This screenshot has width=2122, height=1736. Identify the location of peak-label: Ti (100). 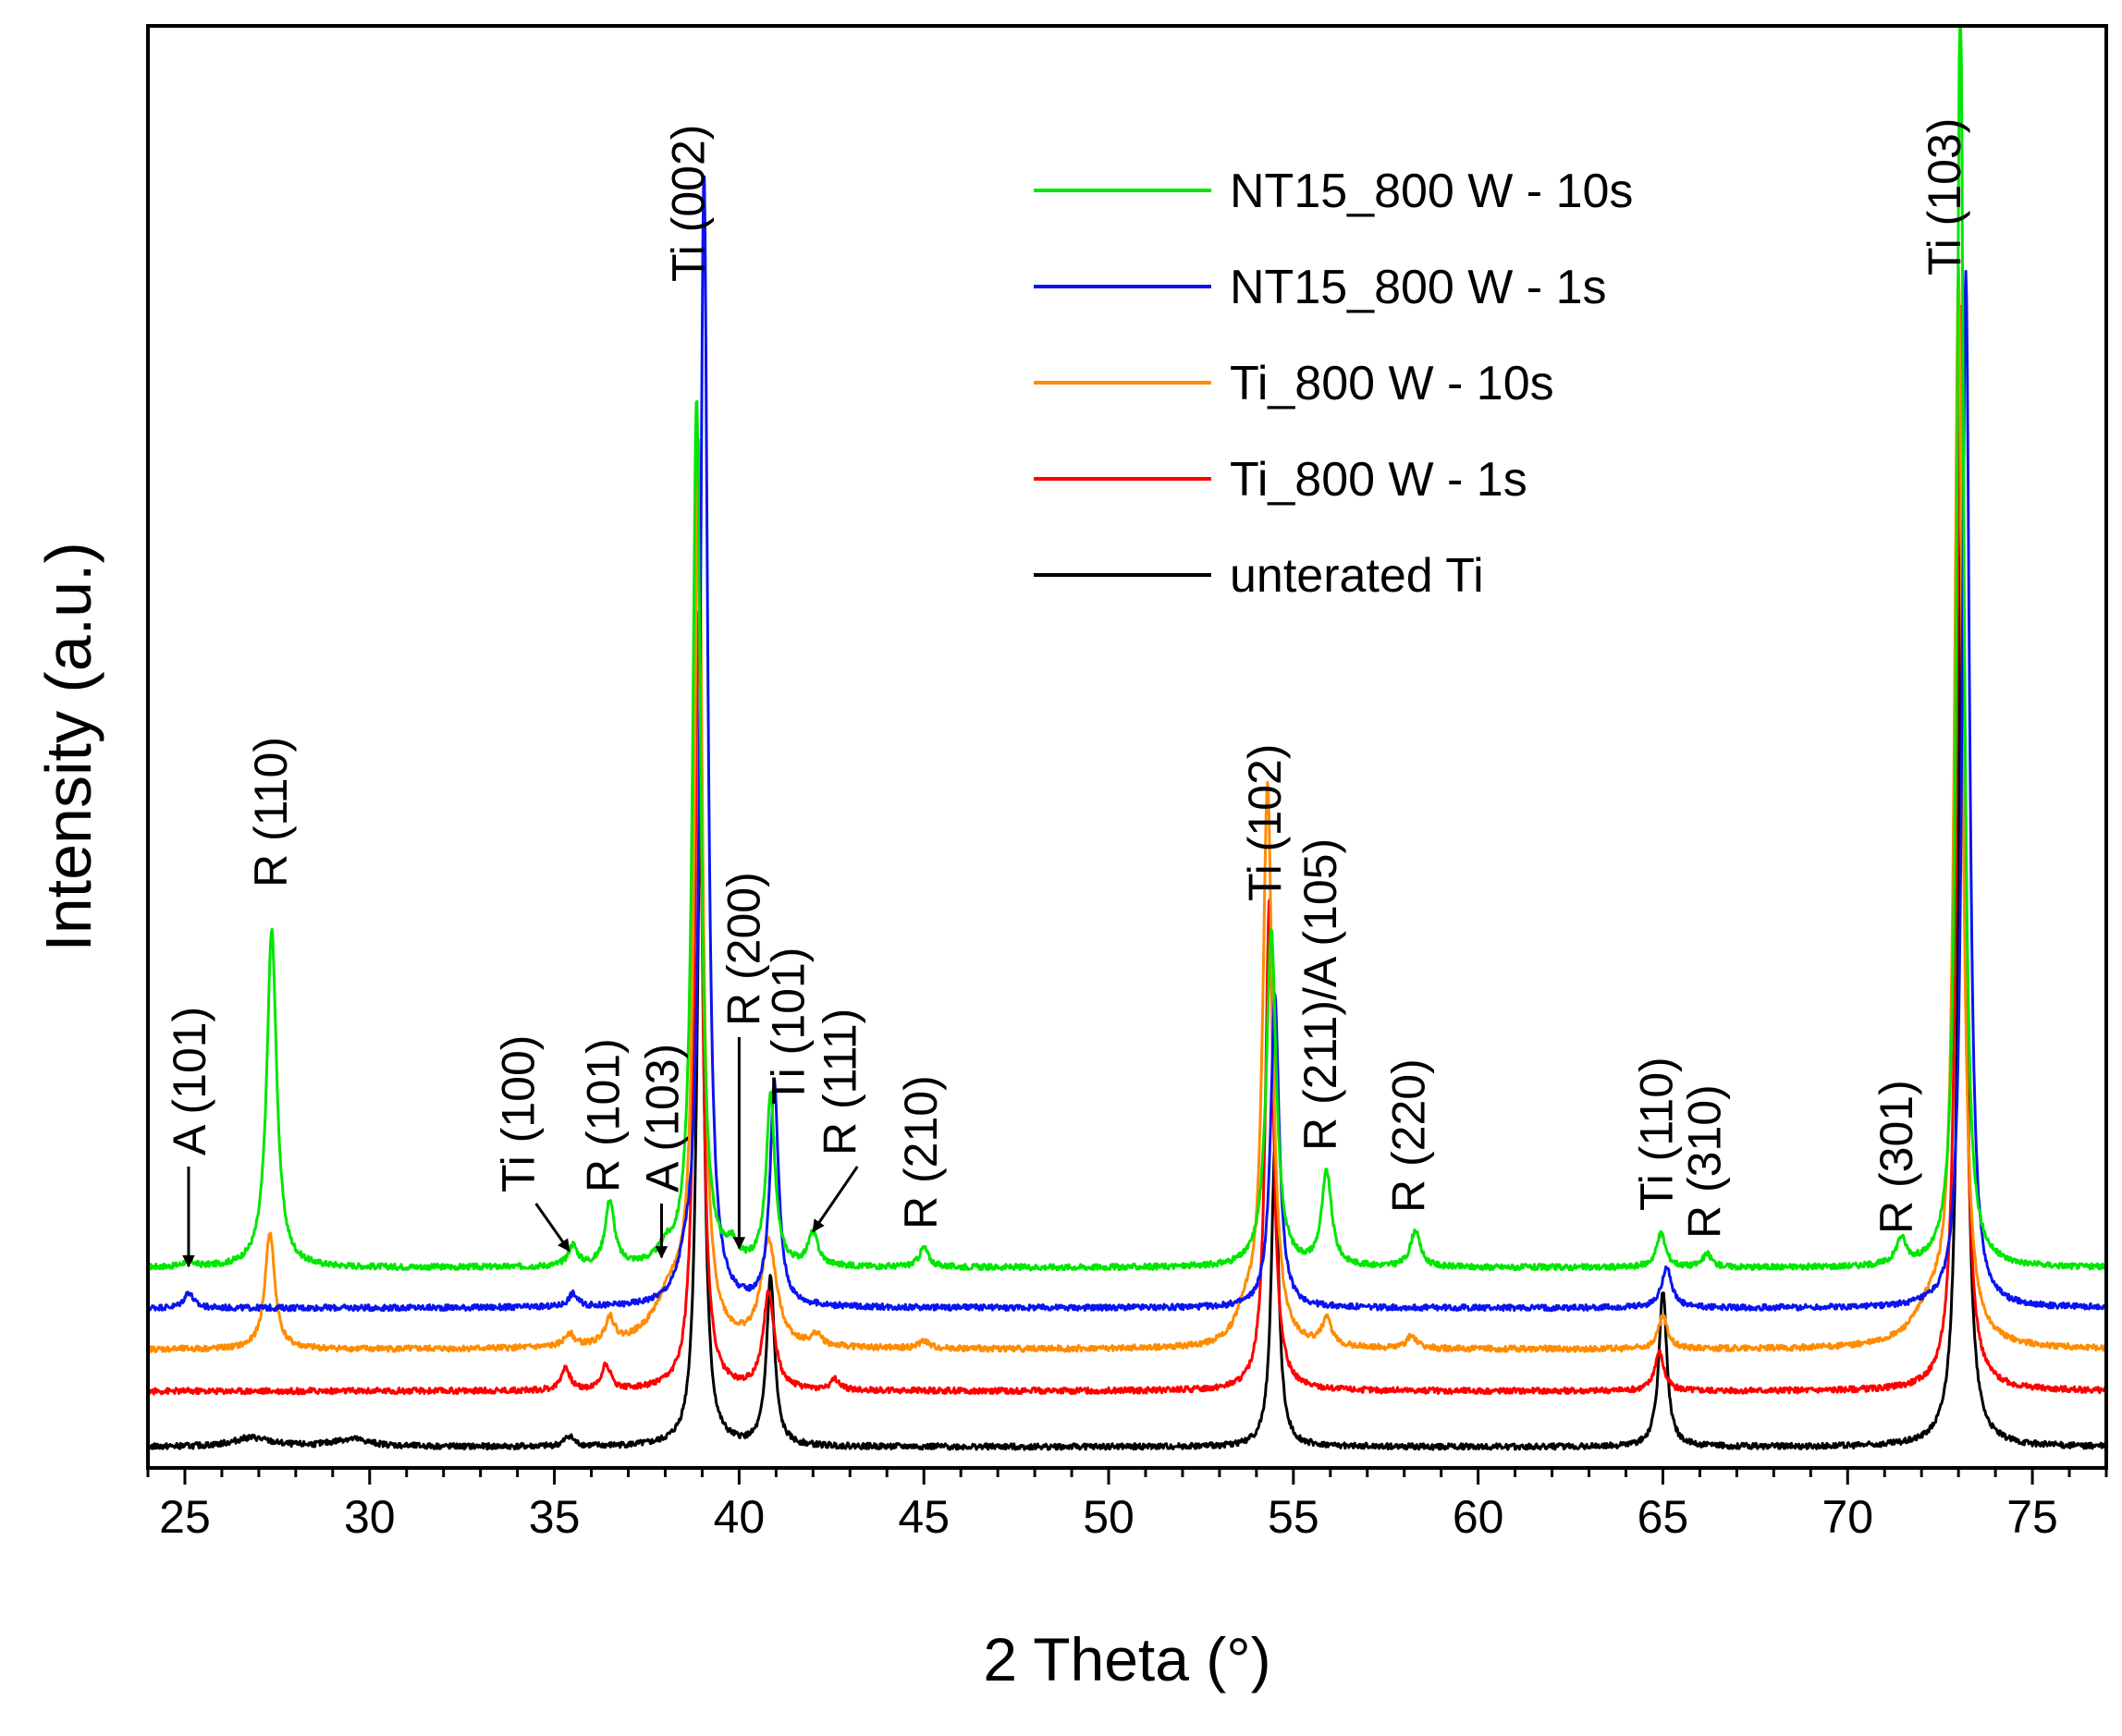
(519, 1113).